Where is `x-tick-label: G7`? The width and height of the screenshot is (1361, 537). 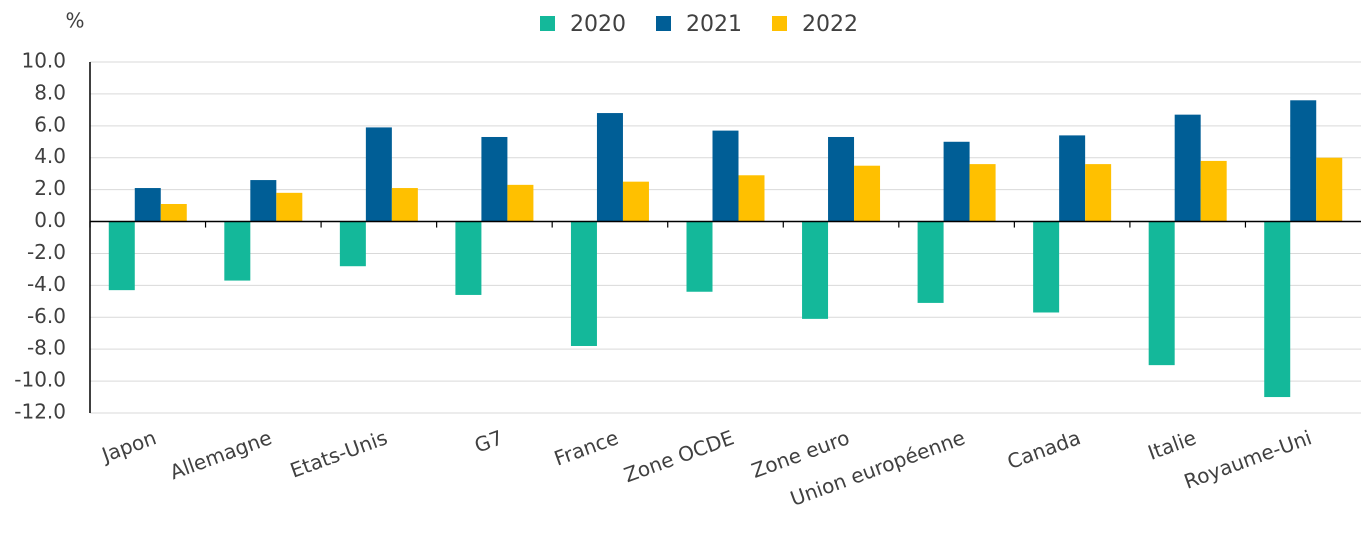 x-tick-label: G7 is located at coordinates (488, 441).